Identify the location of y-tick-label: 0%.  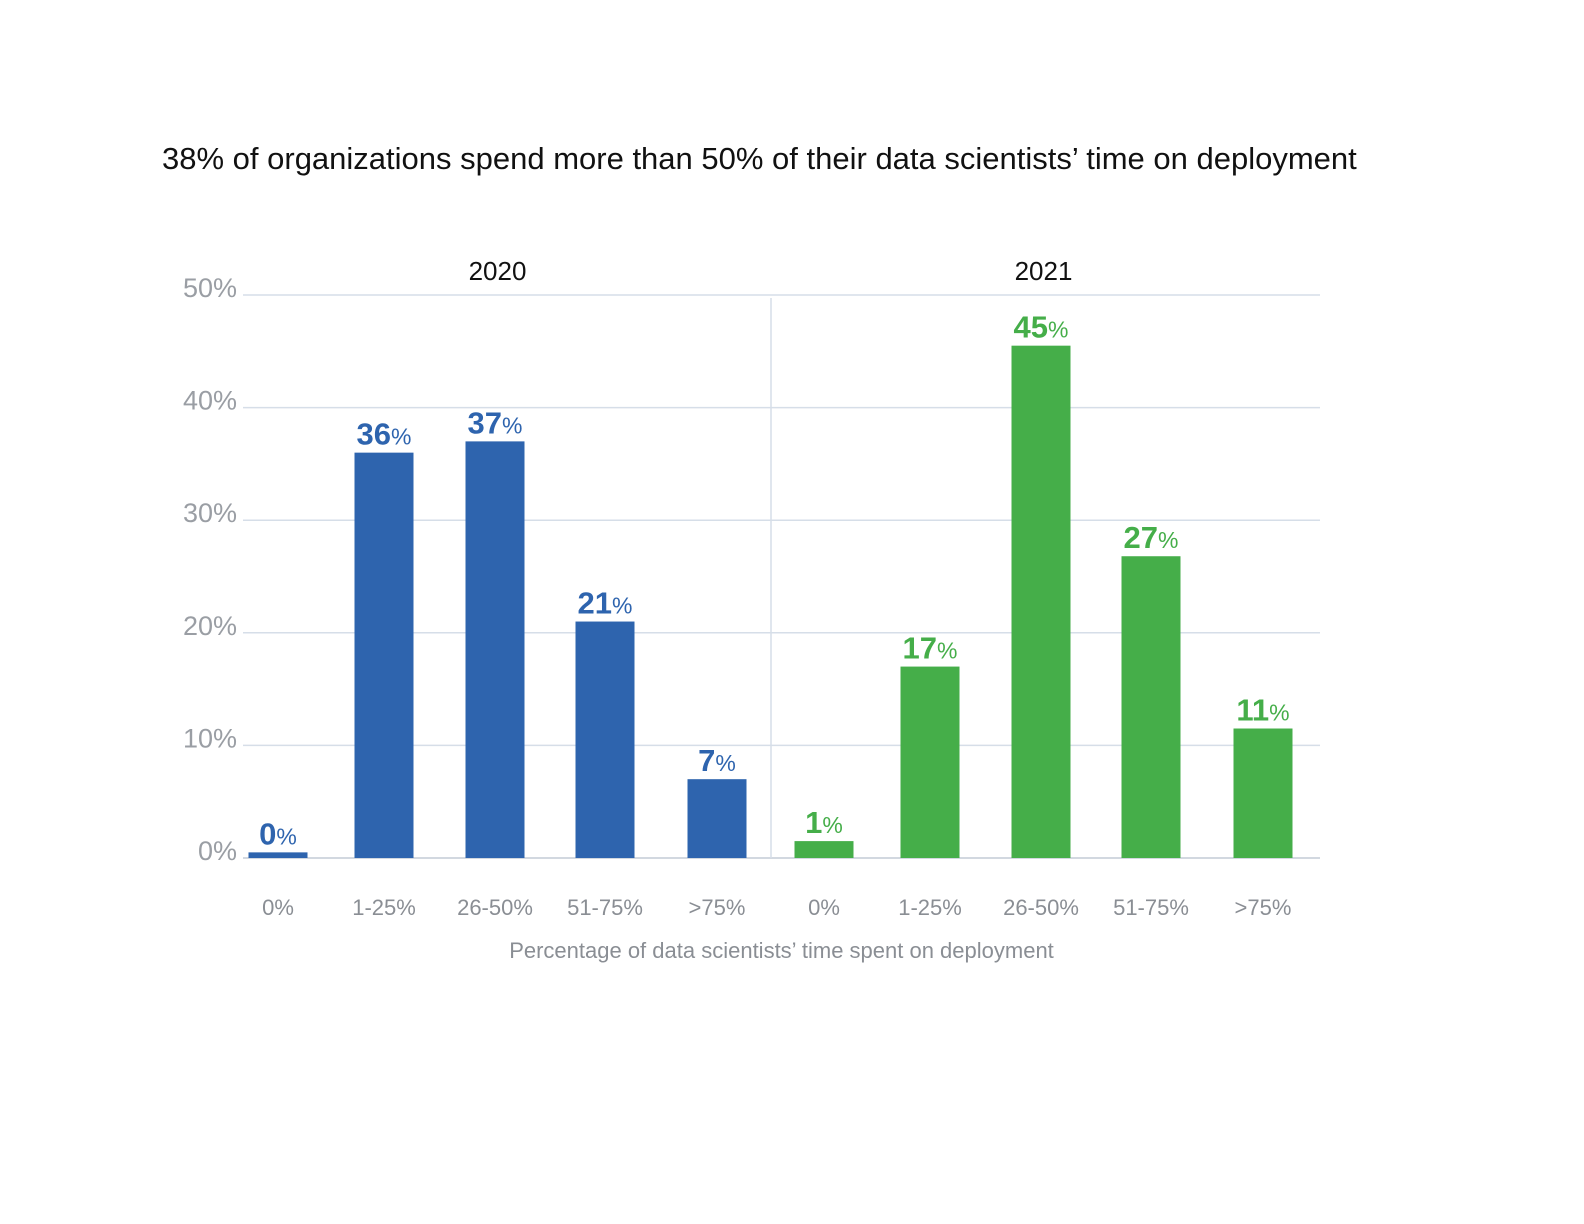
(217, 851).